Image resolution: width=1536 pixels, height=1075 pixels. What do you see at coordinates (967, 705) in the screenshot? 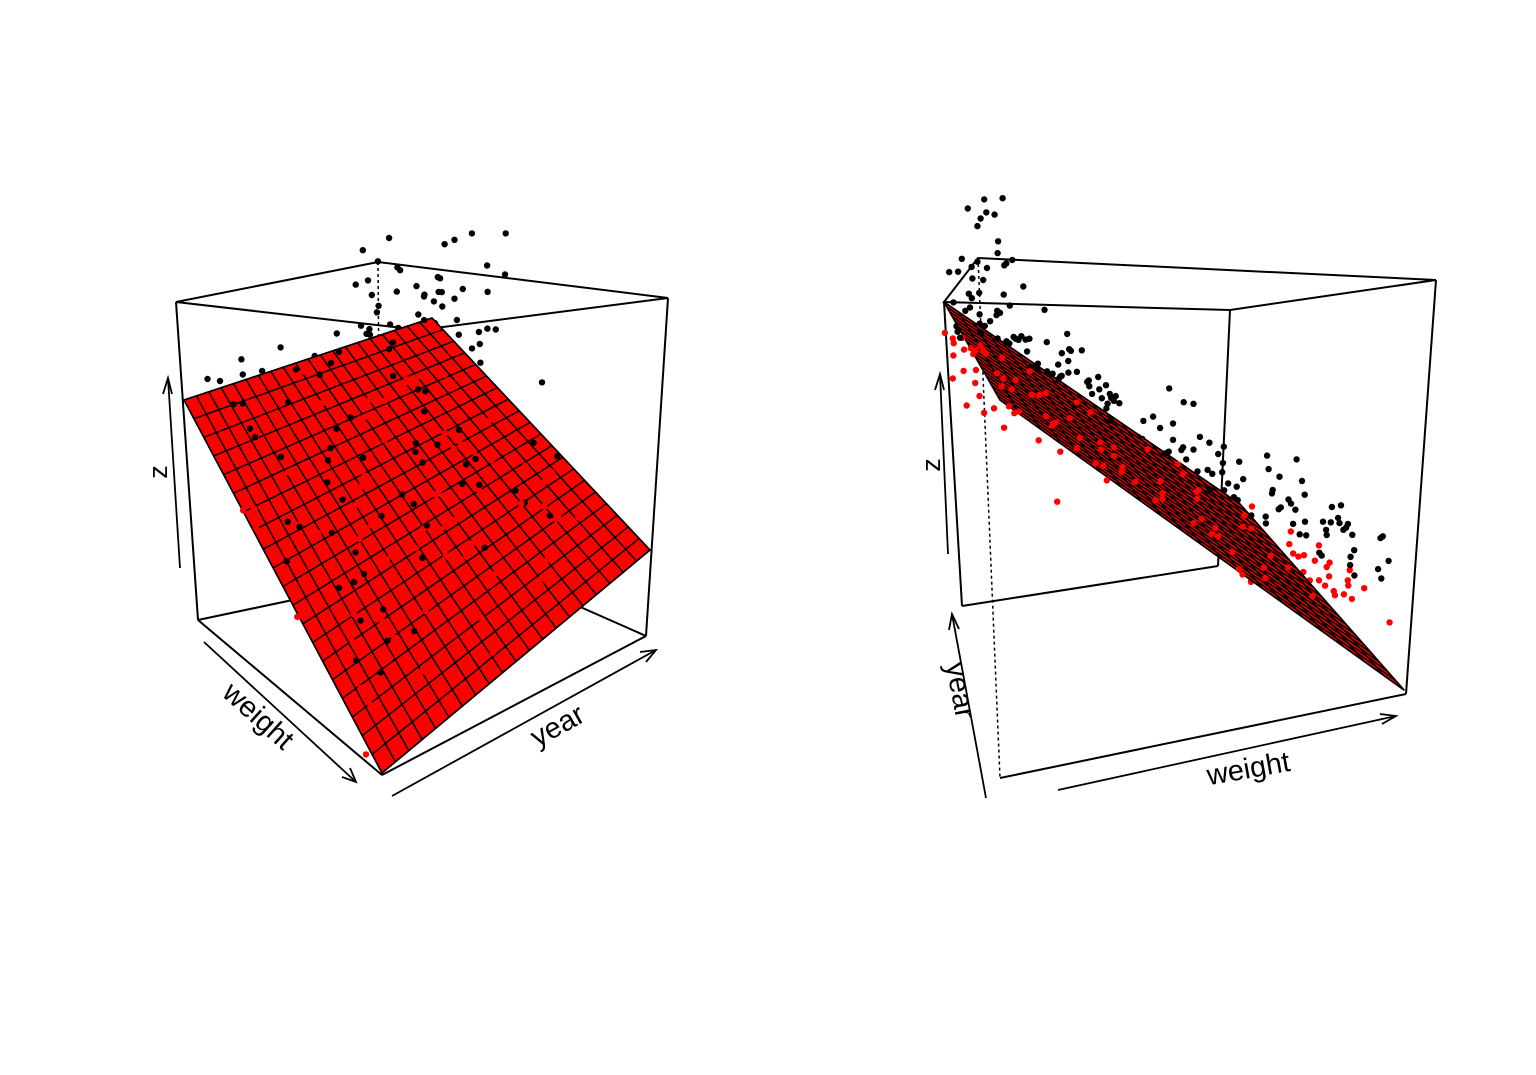
I see `year-axis-arrow` at bounding box center [967, 705].